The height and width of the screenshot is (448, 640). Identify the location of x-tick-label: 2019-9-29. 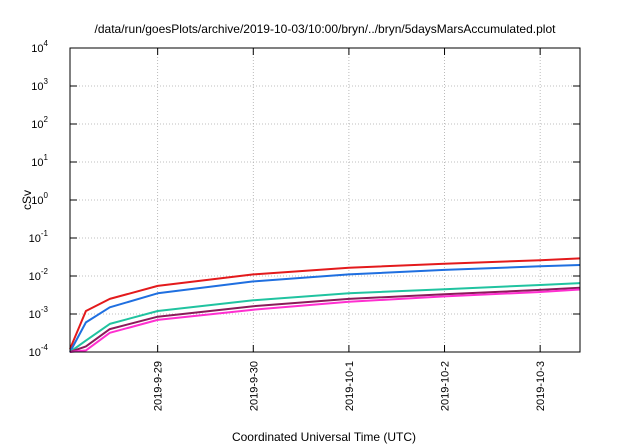
(159, 386).